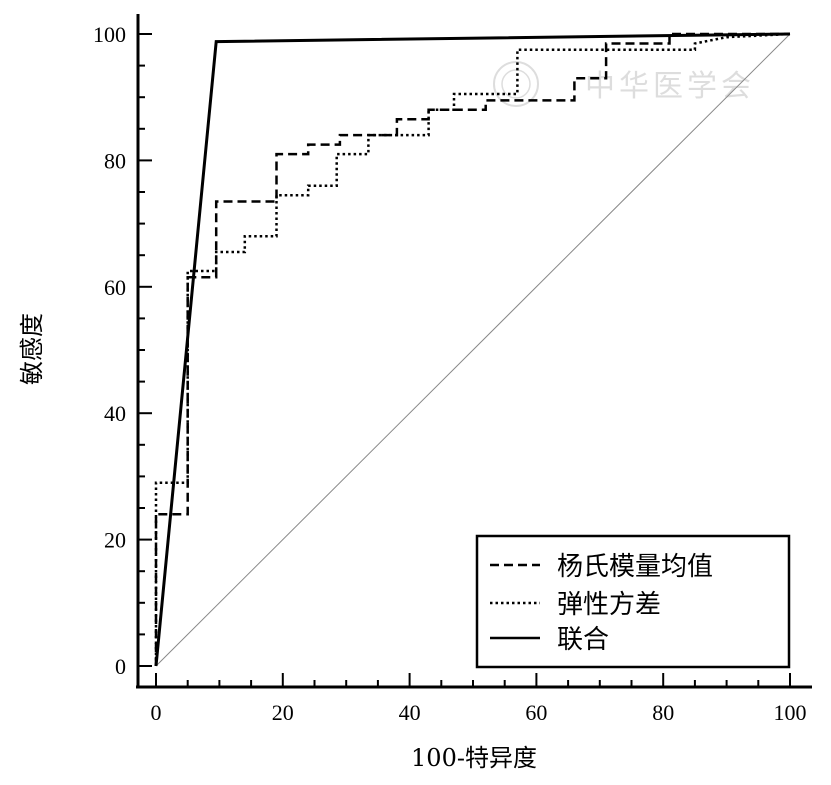 The image size is (831, 785). What do you see at coordinates (32, 349) in the screenshot?
I see `y-axis-title: 敏感度` at bounding box center [32, 349].